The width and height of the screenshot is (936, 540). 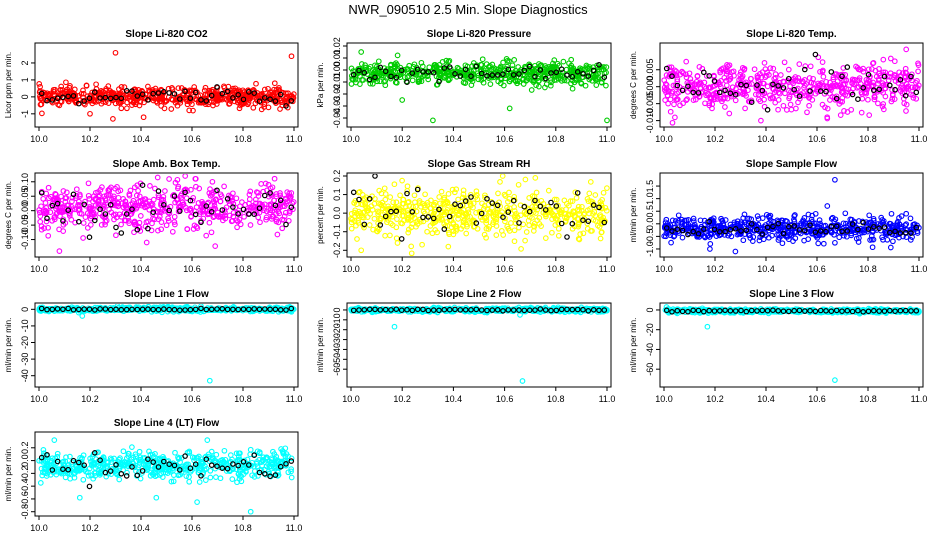 I want to click on y-tick-label: -0.2, so click(x=337, y=251).